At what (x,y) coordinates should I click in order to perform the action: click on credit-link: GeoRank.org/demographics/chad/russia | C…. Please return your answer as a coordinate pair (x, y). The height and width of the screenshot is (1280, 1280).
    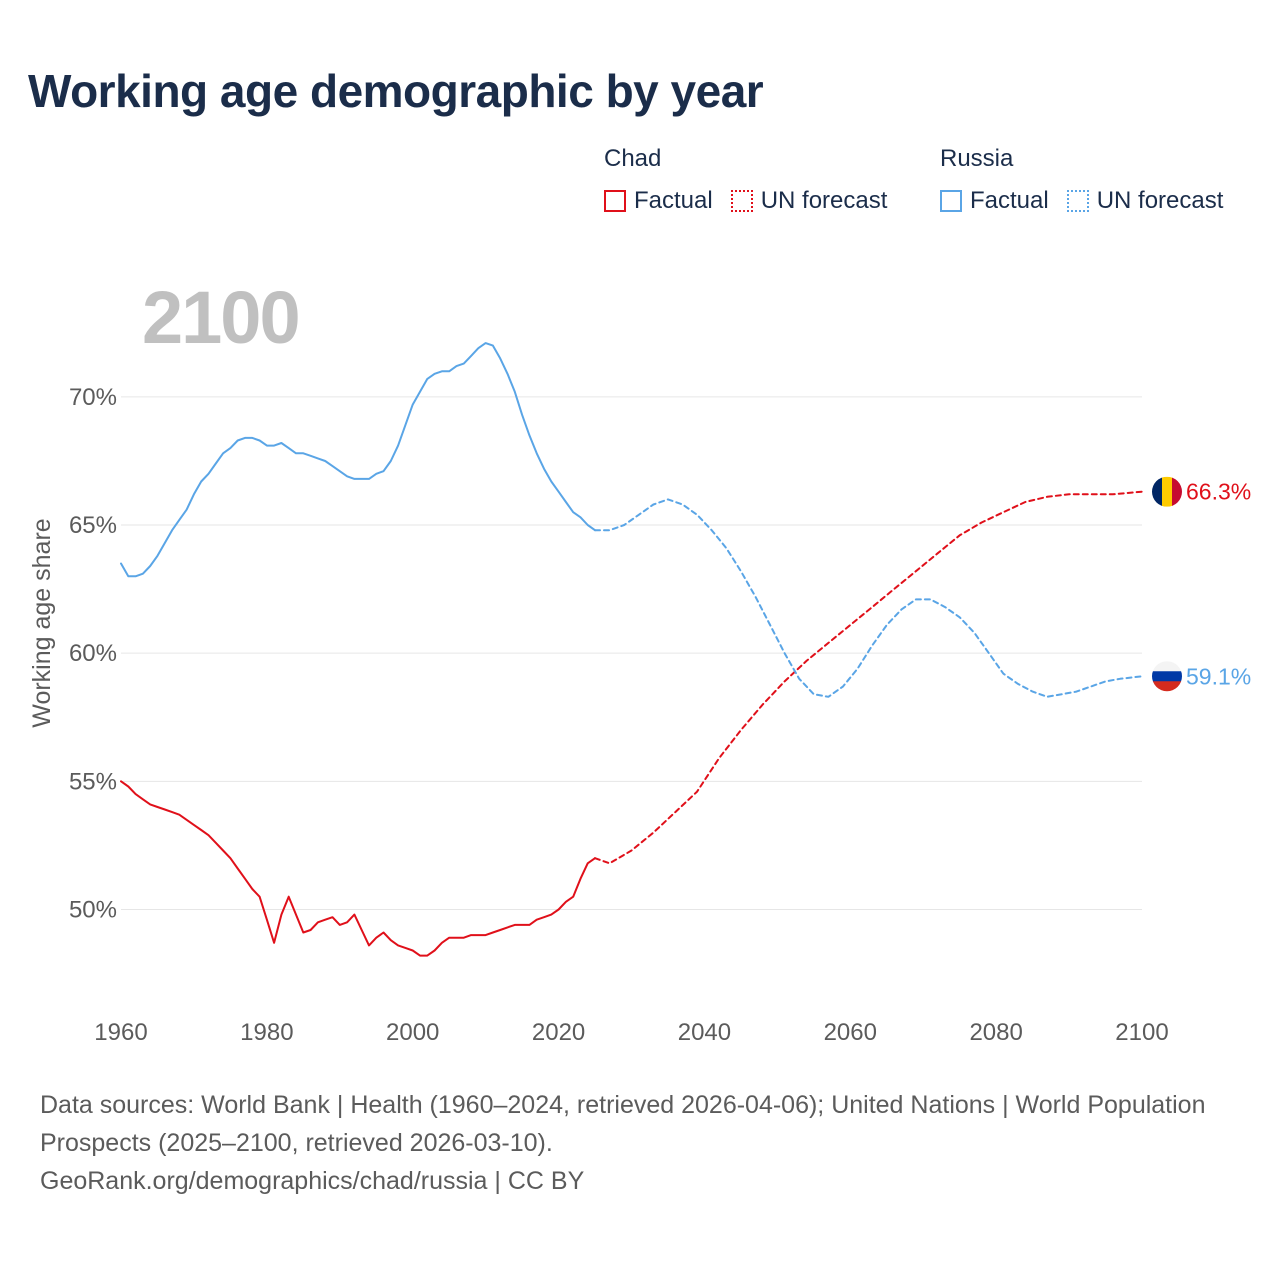
    Looking at the image, I should click on (312, 1181).